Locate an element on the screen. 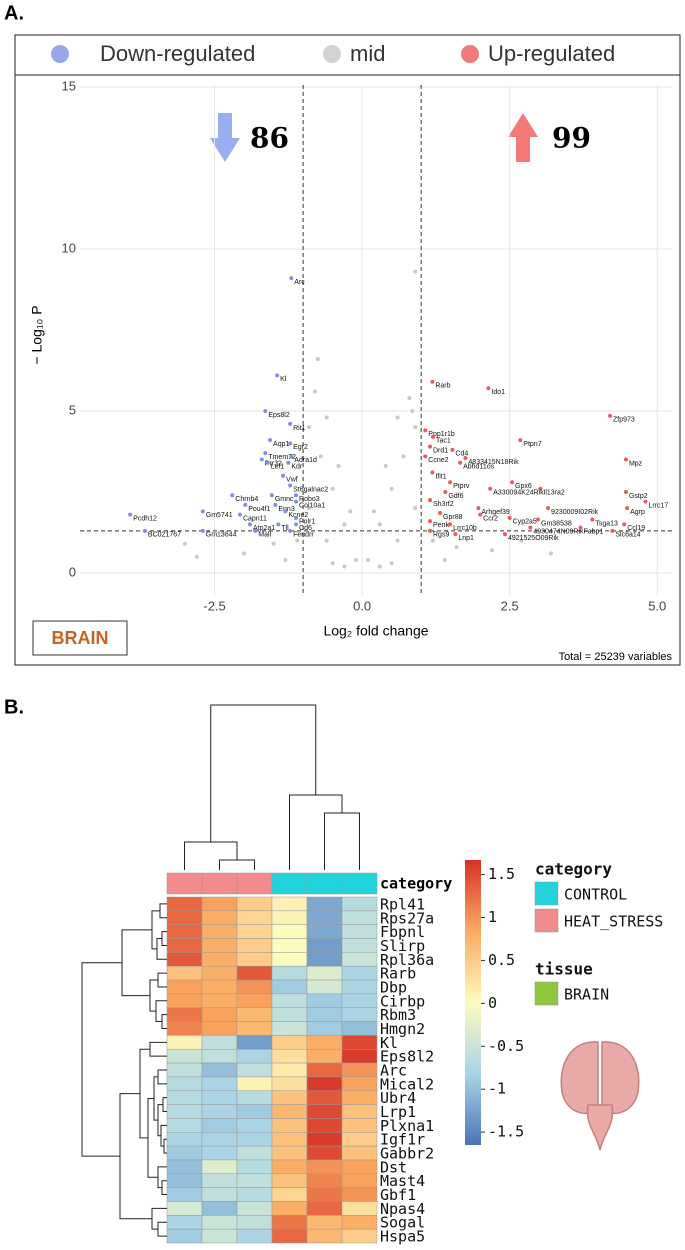 The height and width of the screenshot is (1250, 685). legend-marker is located at coordinates (60, 54).